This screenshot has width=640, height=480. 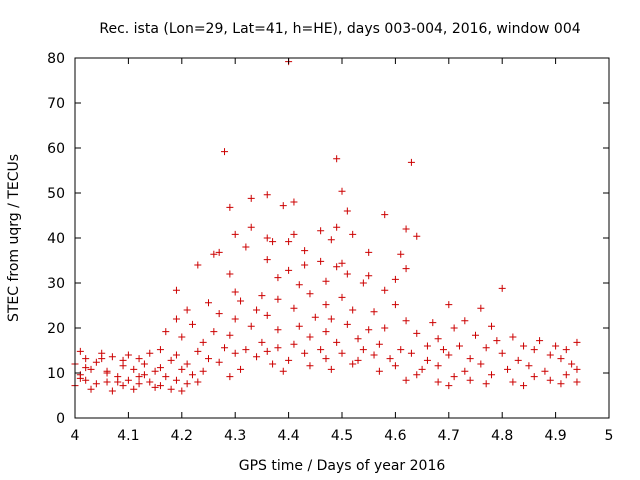 What do you see at coordinates (555, 436) in the screenshot?
I see `x-tick-label: 4.9` at bounding box center [555, 436].